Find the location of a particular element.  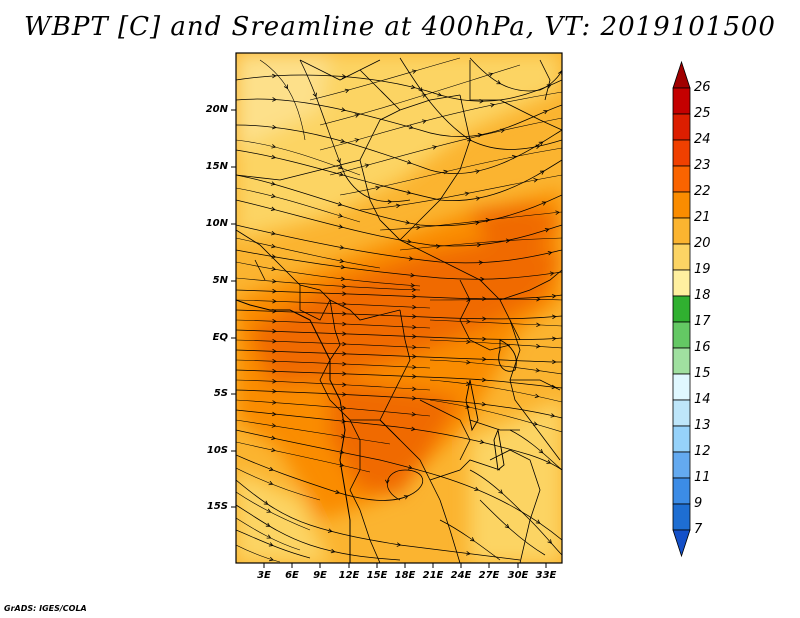

lon-label-3e: 3E is located at coordinates (264, 575).